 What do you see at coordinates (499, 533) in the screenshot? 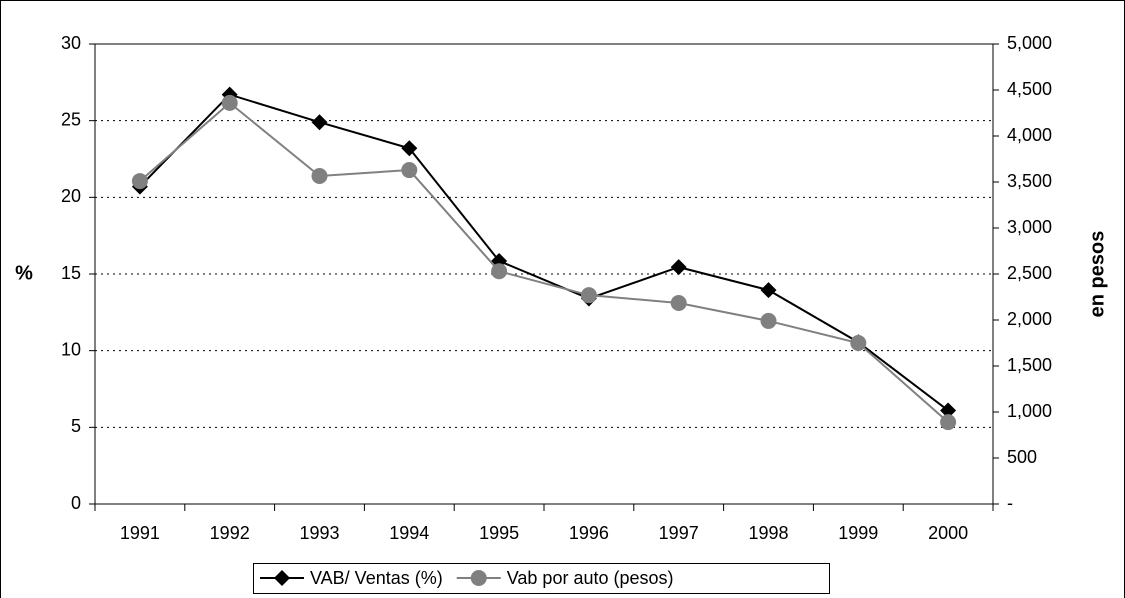
I see `x-tick-label: 1995` at bounding box center [499, 533].